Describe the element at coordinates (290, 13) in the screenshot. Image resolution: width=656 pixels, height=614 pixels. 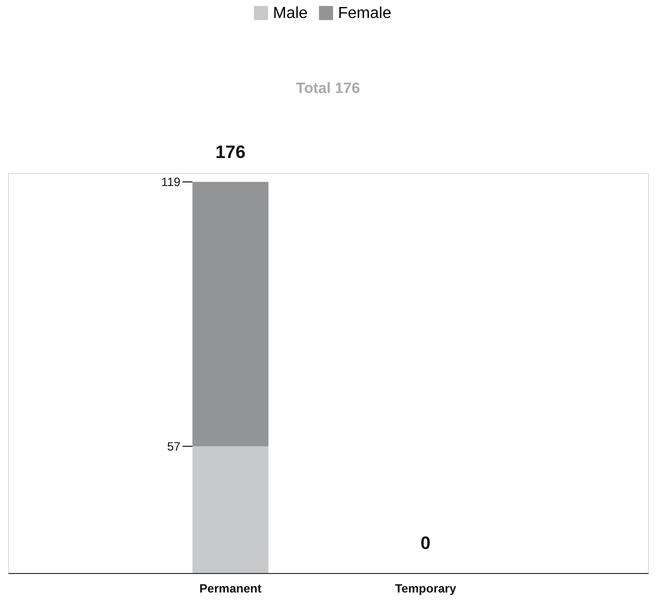
I see `legend-label: Male` at that location.